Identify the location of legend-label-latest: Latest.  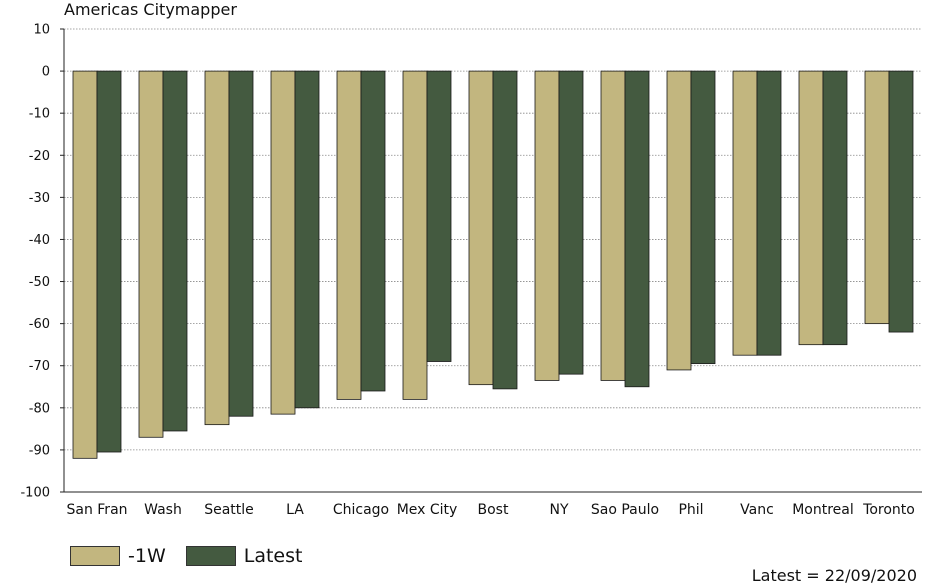
(273, 556).